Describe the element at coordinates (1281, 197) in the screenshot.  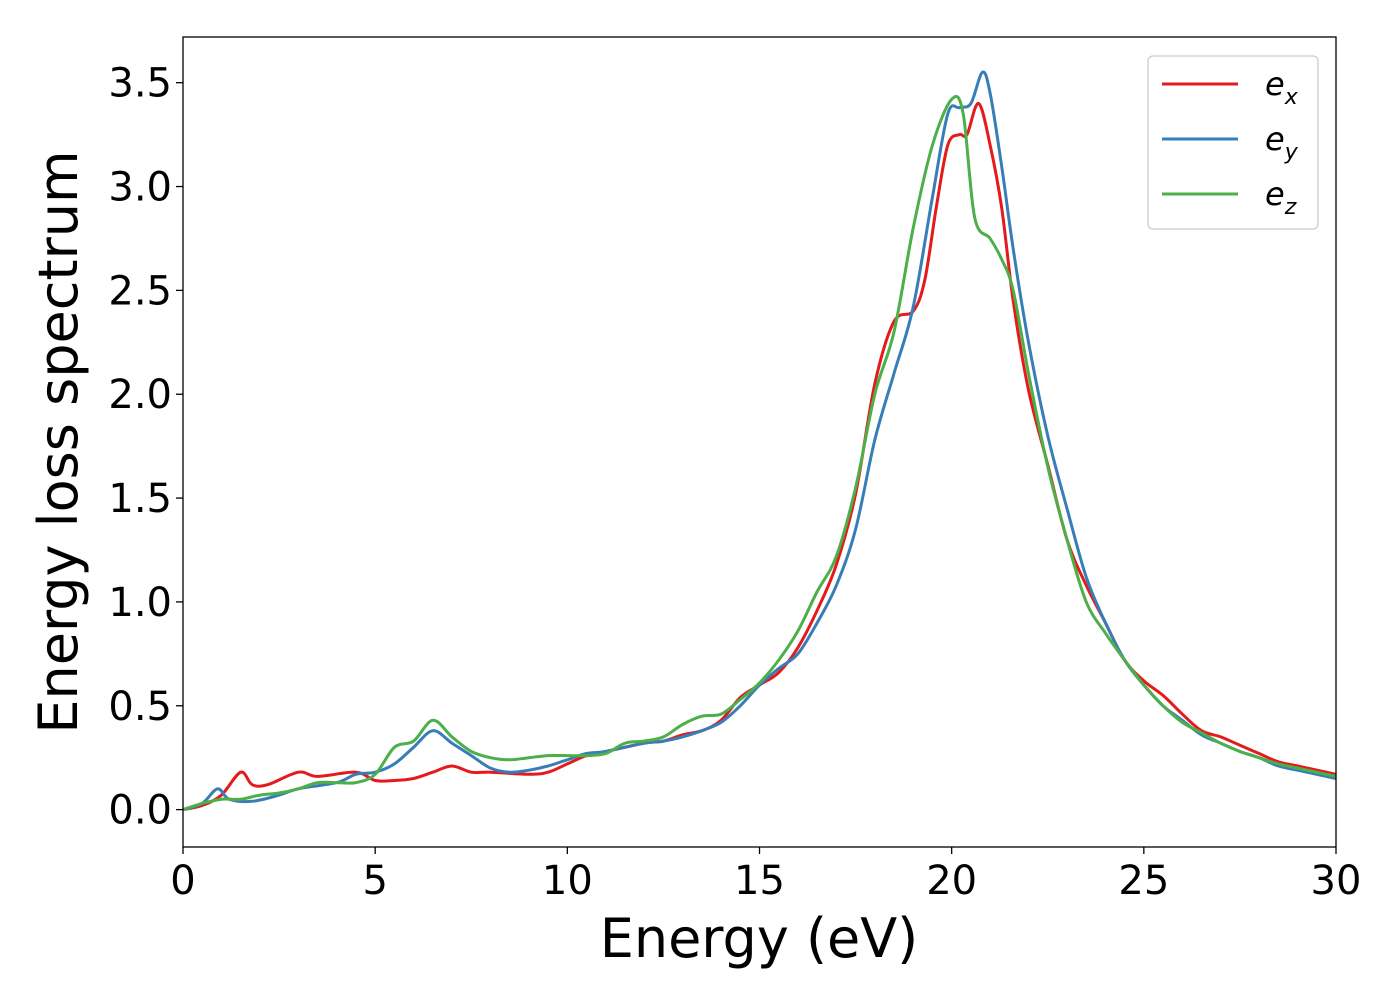
I see `legend-label-z: ez` at that location.